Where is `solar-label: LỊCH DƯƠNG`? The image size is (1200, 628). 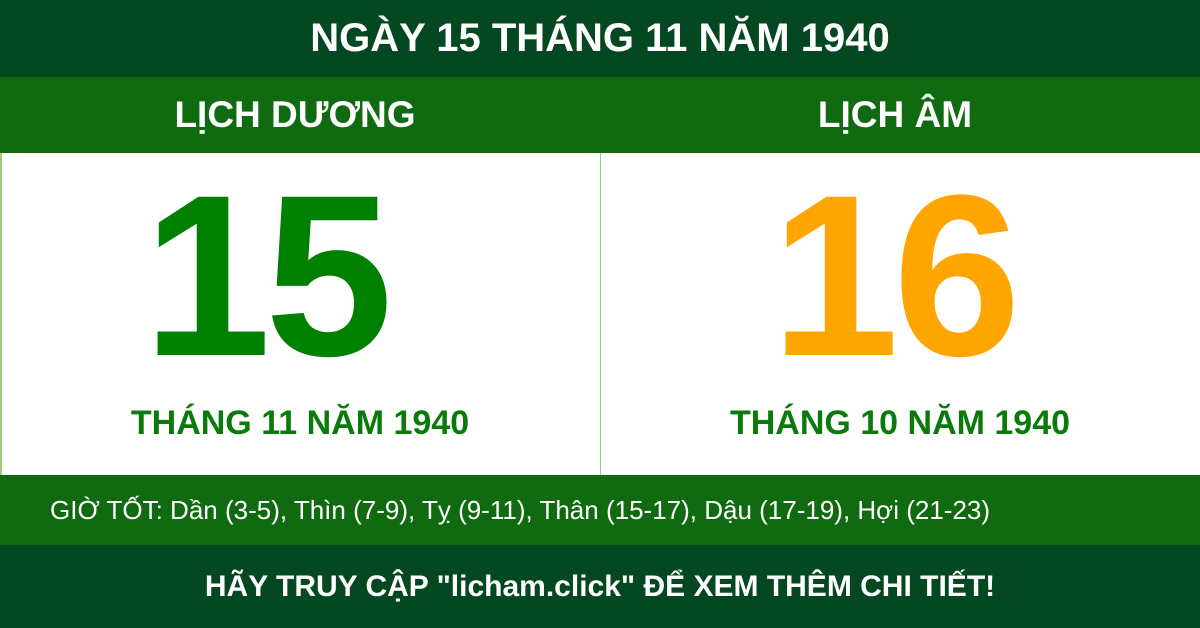 solar-label: LỊCH DƯƠNG is located at coordinates (295, 114).